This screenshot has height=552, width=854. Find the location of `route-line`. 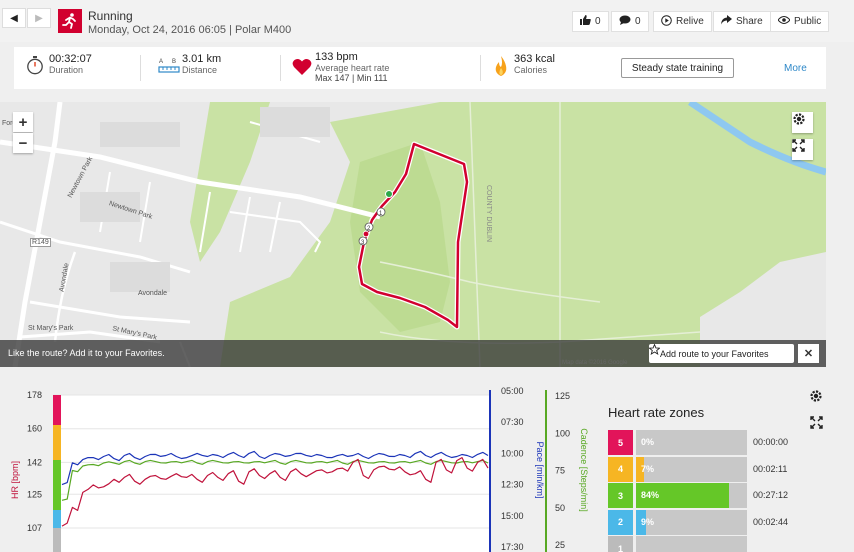

route-line is located at coordinates (413, 235).